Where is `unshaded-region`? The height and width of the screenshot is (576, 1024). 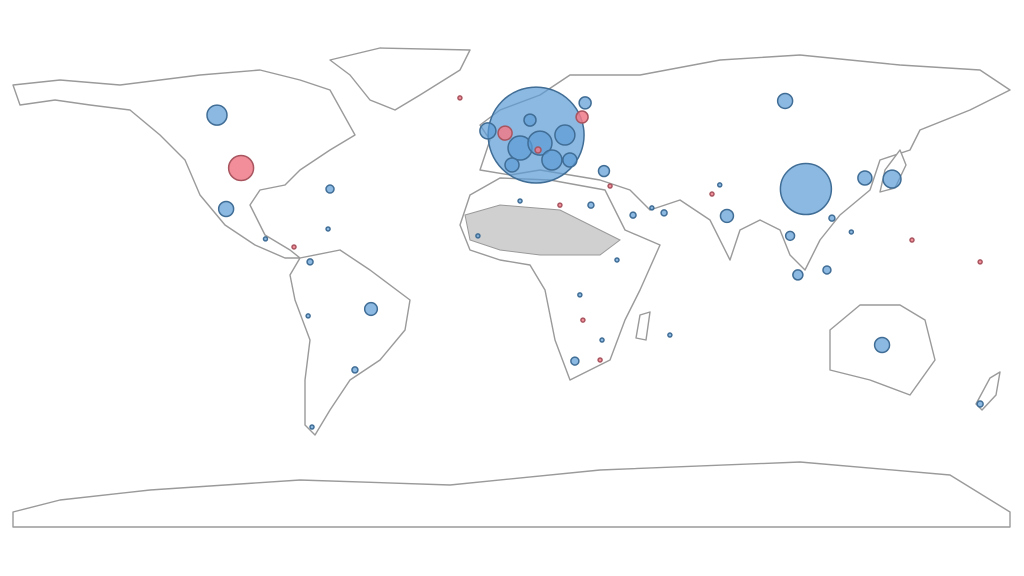 unshaded-region is located at coordinates (542, 230).